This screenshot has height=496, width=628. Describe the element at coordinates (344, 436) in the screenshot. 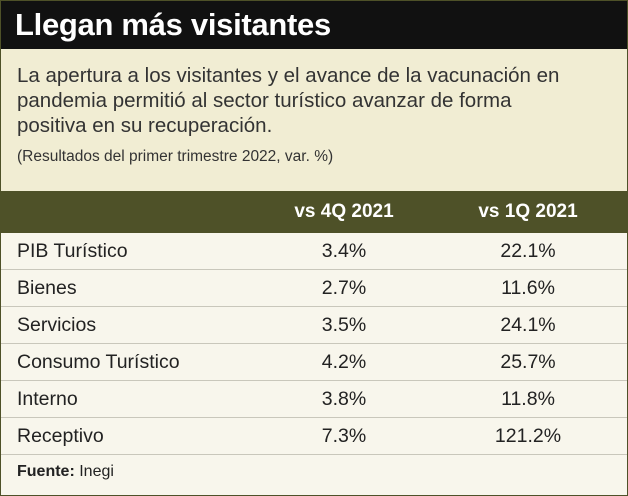

I see `cell: 7.3%` at that location.